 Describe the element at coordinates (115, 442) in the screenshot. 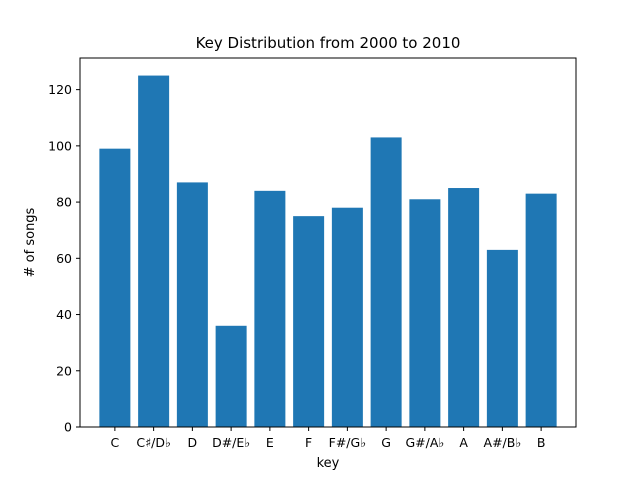

I see `x-tick-label: C` at that location.